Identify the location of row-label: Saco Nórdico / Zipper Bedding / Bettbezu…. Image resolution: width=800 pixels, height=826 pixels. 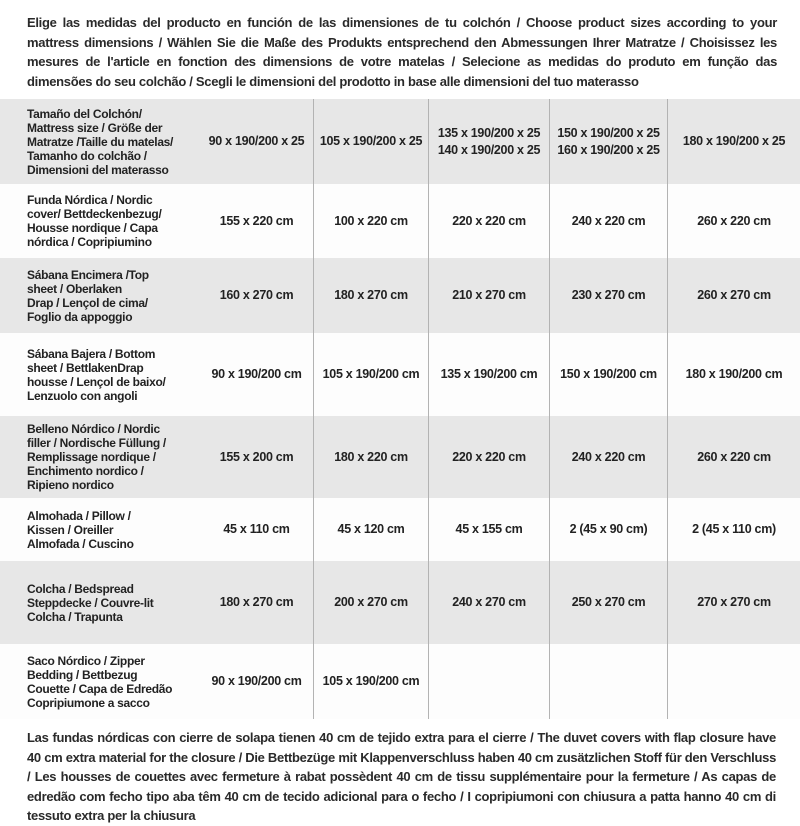
(100, 681).